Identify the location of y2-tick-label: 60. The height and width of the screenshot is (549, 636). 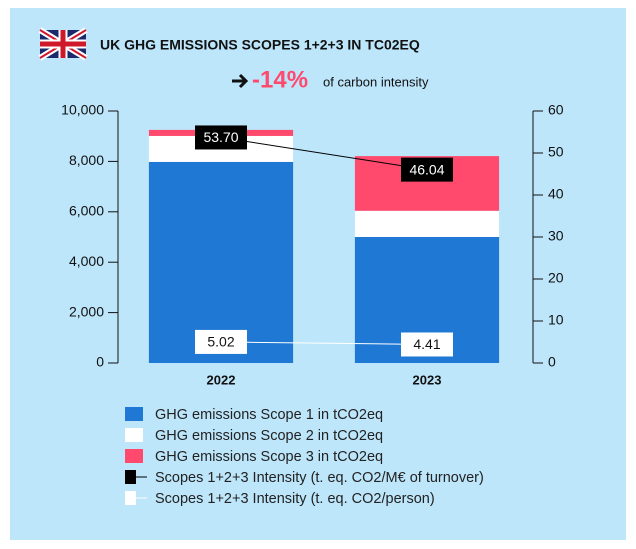
(556, 110).